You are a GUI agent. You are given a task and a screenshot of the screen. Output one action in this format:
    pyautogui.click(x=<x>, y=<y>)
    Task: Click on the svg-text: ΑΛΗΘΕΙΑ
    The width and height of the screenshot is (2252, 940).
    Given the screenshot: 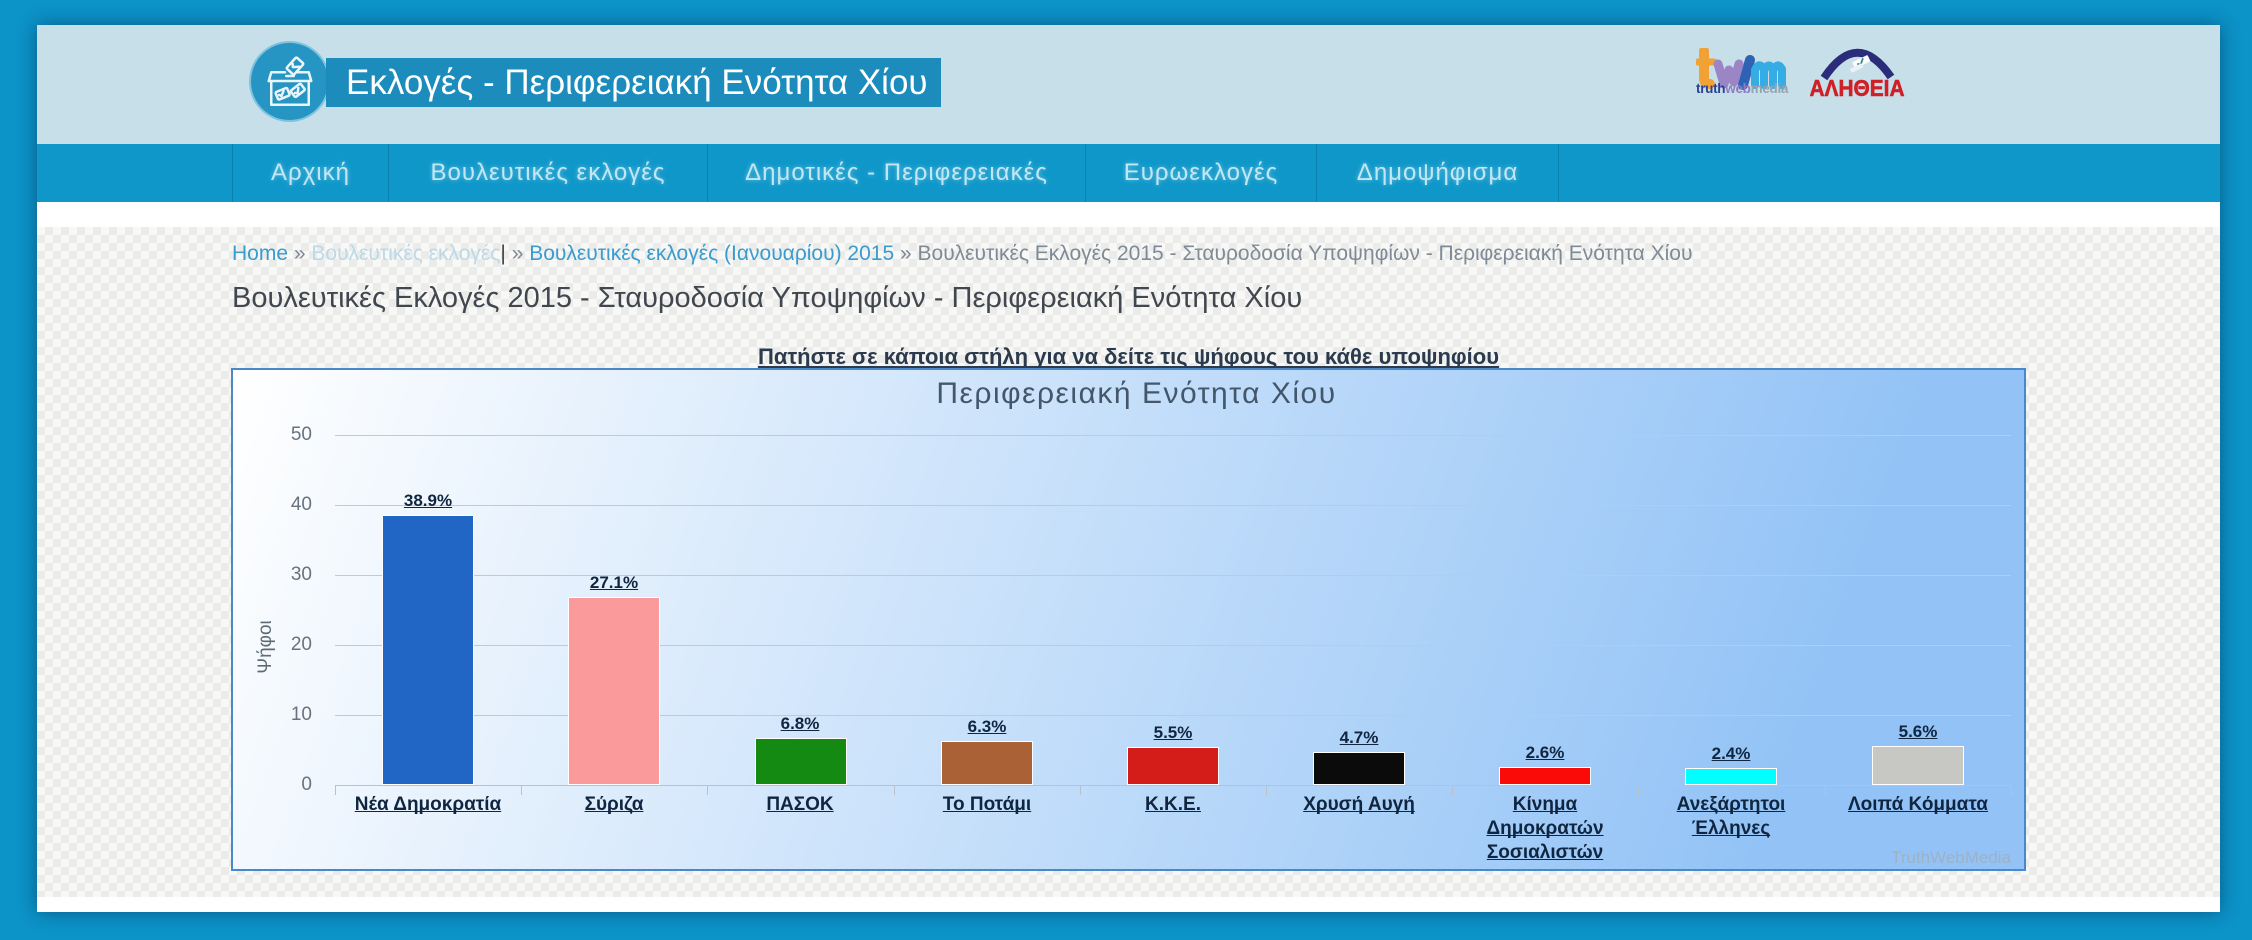 What is the action you would take?
    pyautogui.click(x=1857, y=87)
    